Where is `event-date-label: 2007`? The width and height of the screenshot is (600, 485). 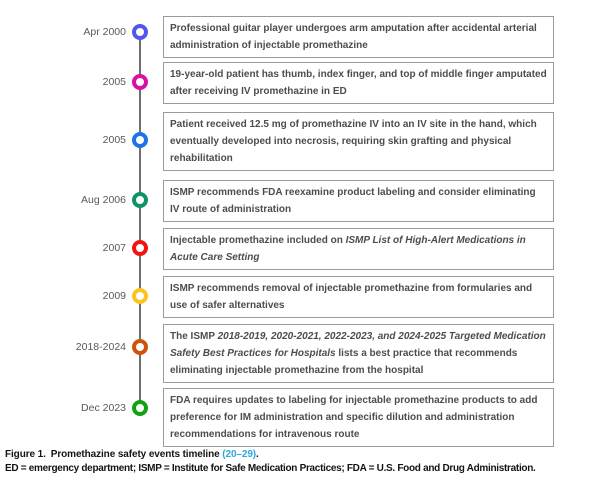 event-date-label: 2007 is located at coordinates (114, 248).